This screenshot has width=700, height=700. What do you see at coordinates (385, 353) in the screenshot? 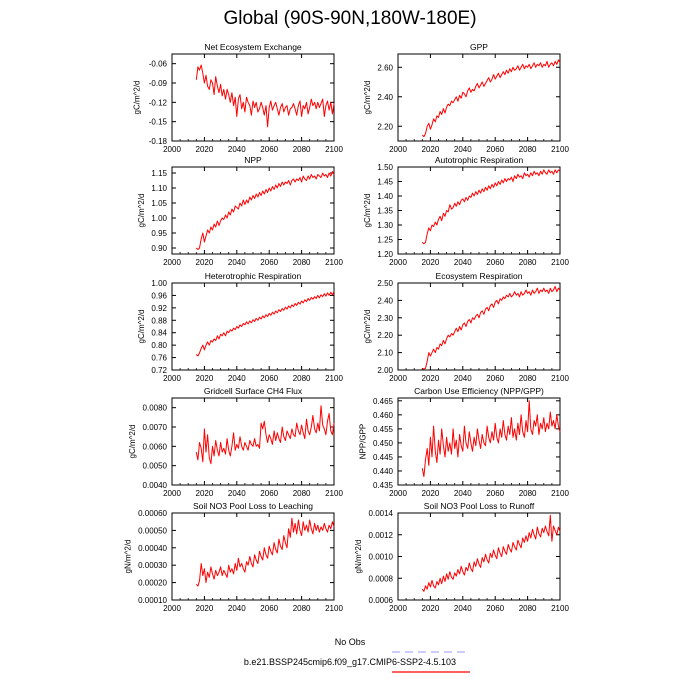
I see `y-tick-label: 2.10` at bounding box center [385, 353].